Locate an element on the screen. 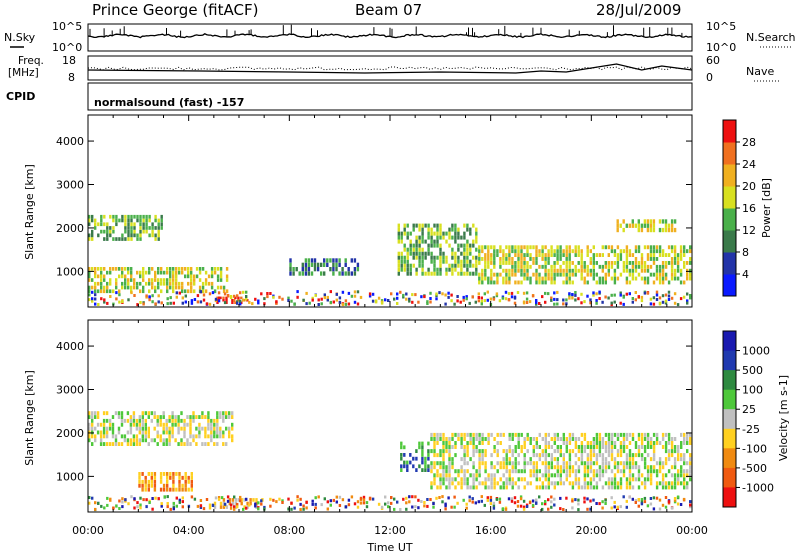  colorbar-tick-label: 24 is located at coordinates (749, 164).